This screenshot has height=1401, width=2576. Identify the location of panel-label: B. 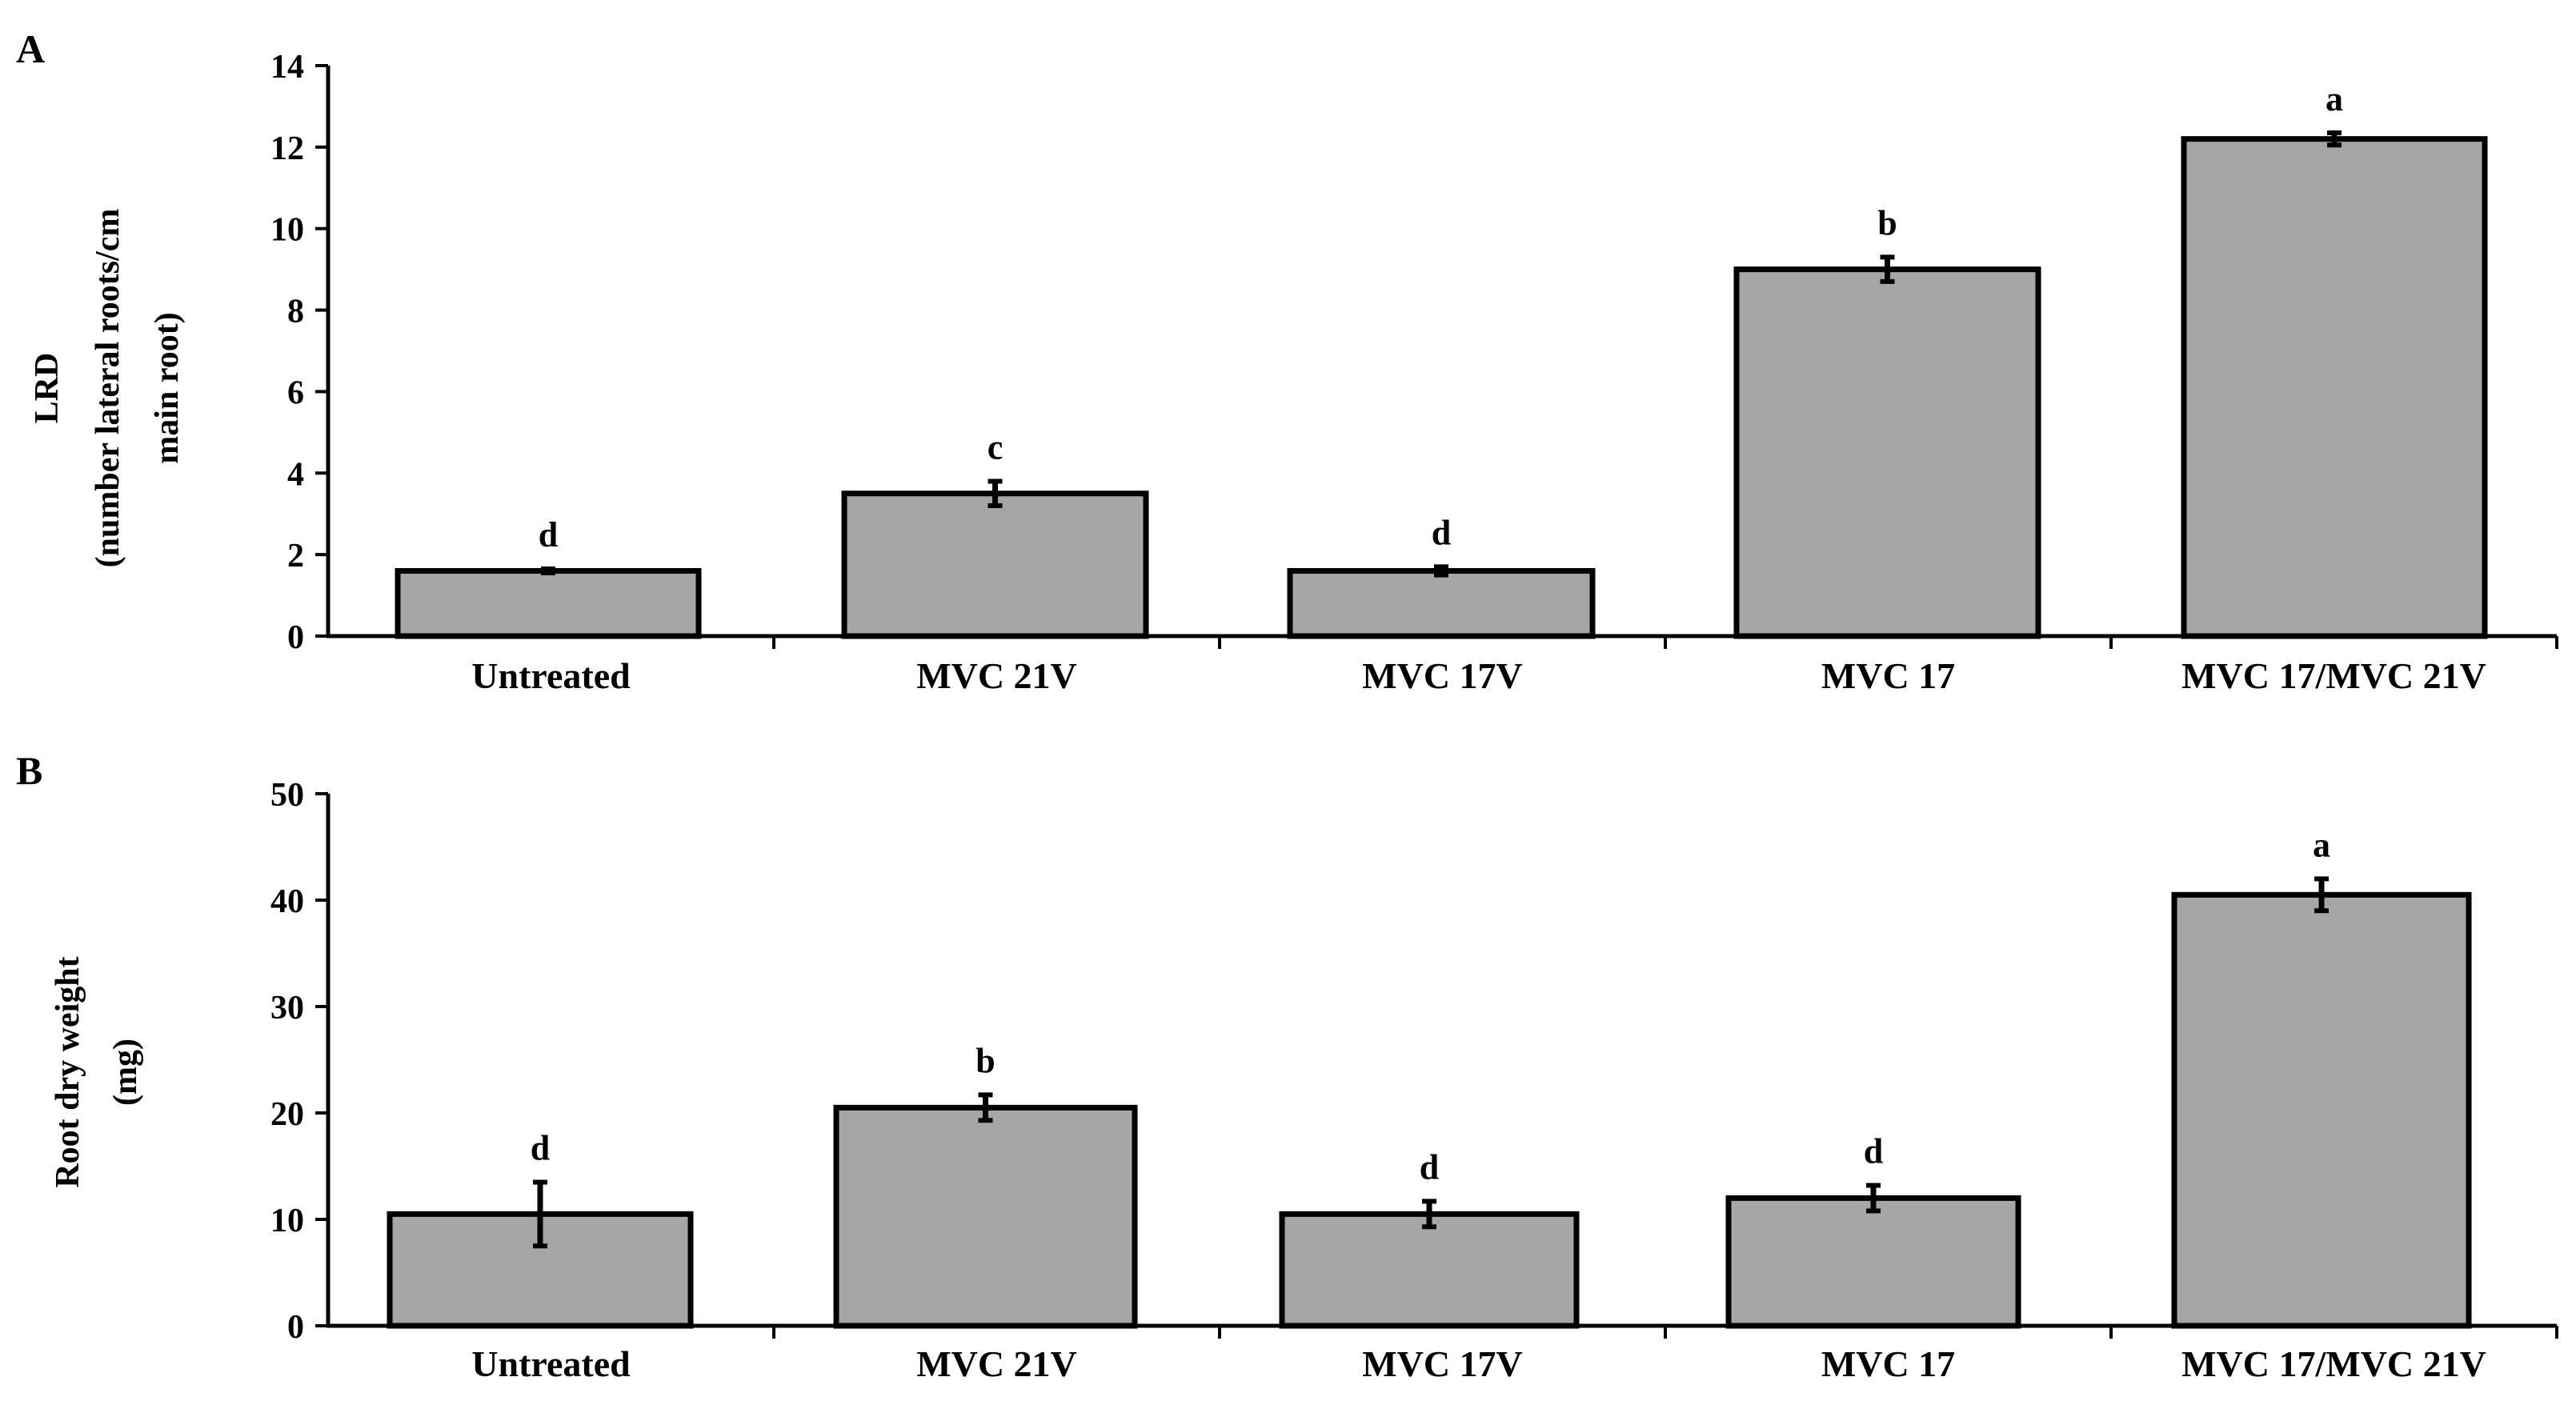
(29, 770).